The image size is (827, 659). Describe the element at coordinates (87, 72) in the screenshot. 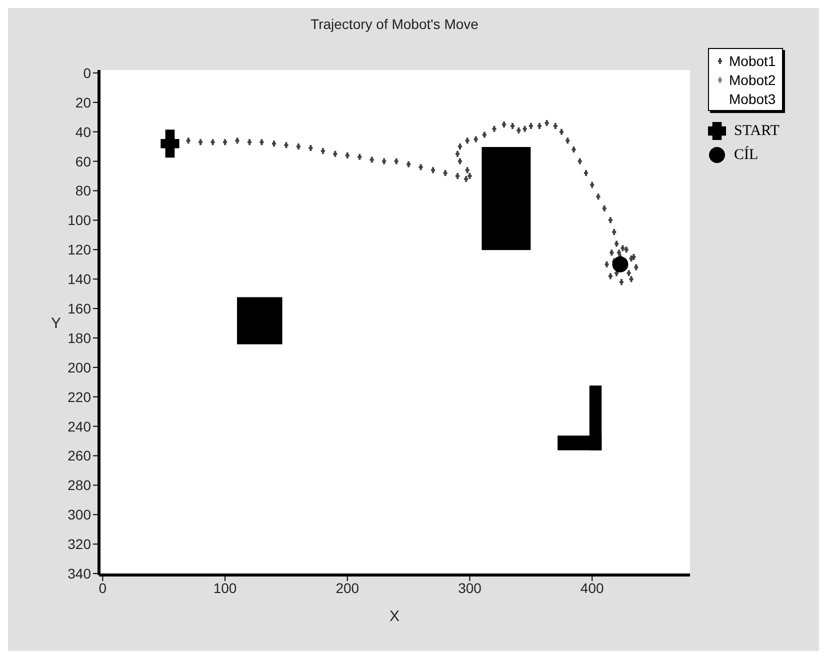

I see `y-tick-label: 0` at that location.